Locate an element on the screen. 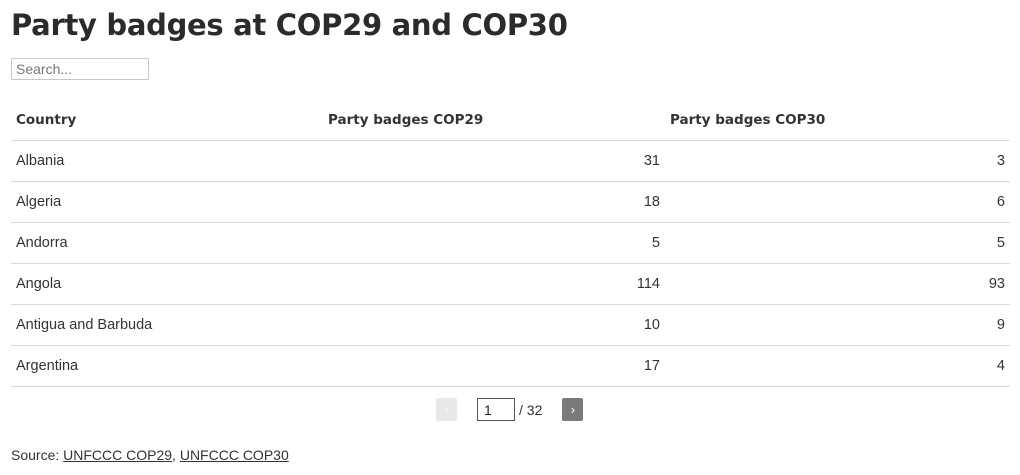 The image size is (1020, 475). page-number-input is located at coordinates (496, 409).